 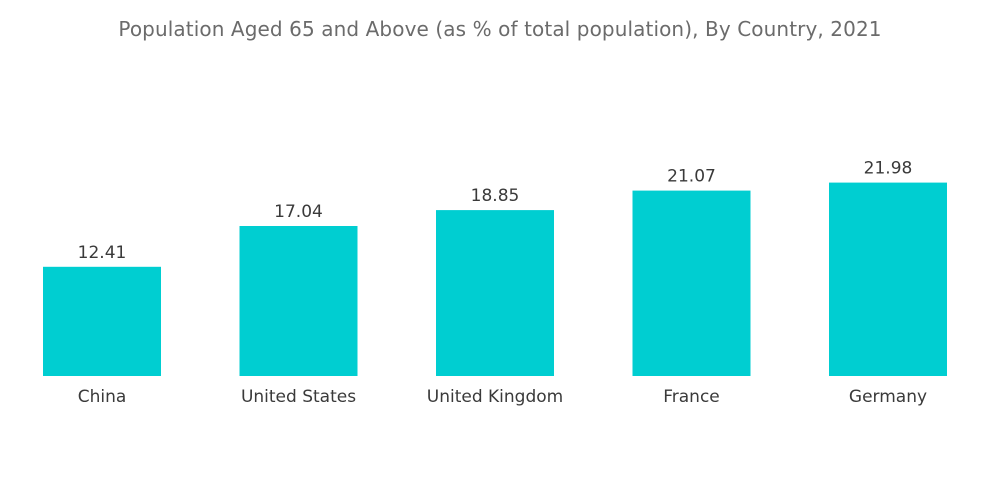 What do you see at coordinates (495, 196) in the screenshot?
I see `data-label: 18.85` at bounding box center [495, 196].